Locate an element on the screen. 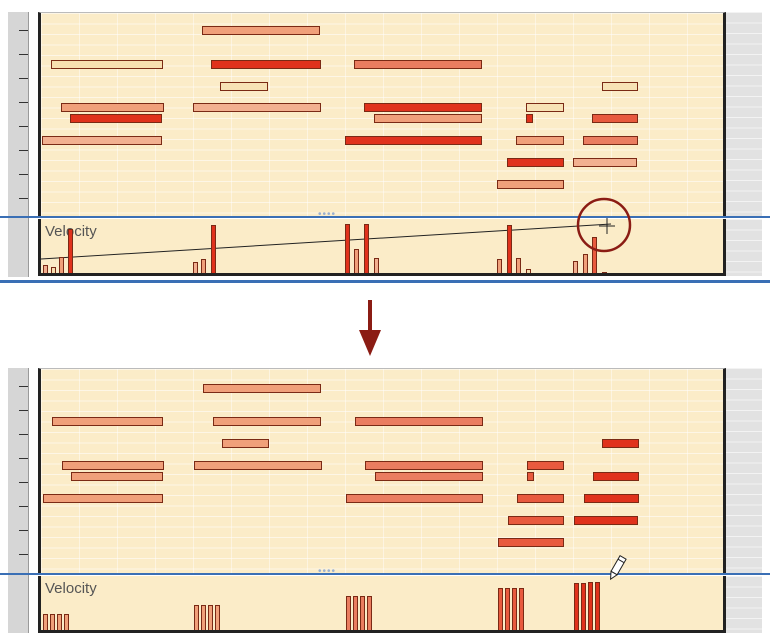 The width and height of the screenshot is (770, 637). lane-bottom-border is located at coordinates (385, 281).